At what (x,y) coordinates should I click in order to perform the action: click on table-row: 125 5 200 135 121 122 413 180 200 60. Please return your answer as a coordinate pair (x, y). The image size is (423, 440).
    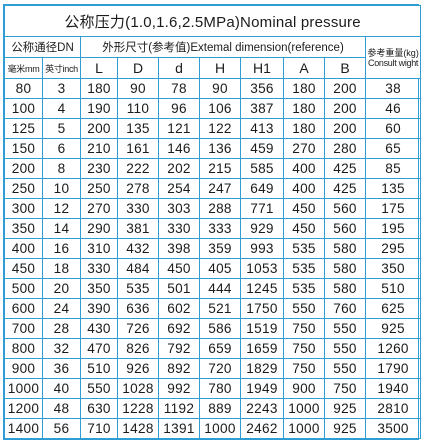
    Looking at the image, I should click on (213, 128).